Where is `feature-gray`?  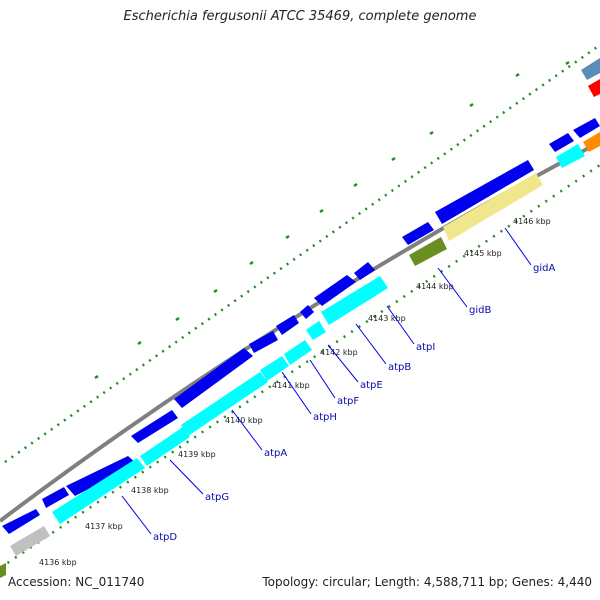
feature-gray is located at coordinates (30, 541).